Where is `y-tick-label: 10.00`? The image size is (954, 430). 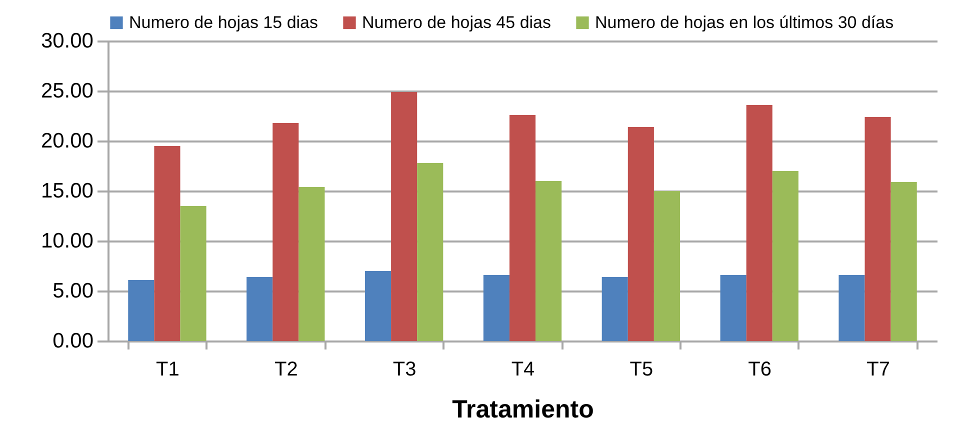 y-tick-label: 10.00 is located at coordinates (67, 241).